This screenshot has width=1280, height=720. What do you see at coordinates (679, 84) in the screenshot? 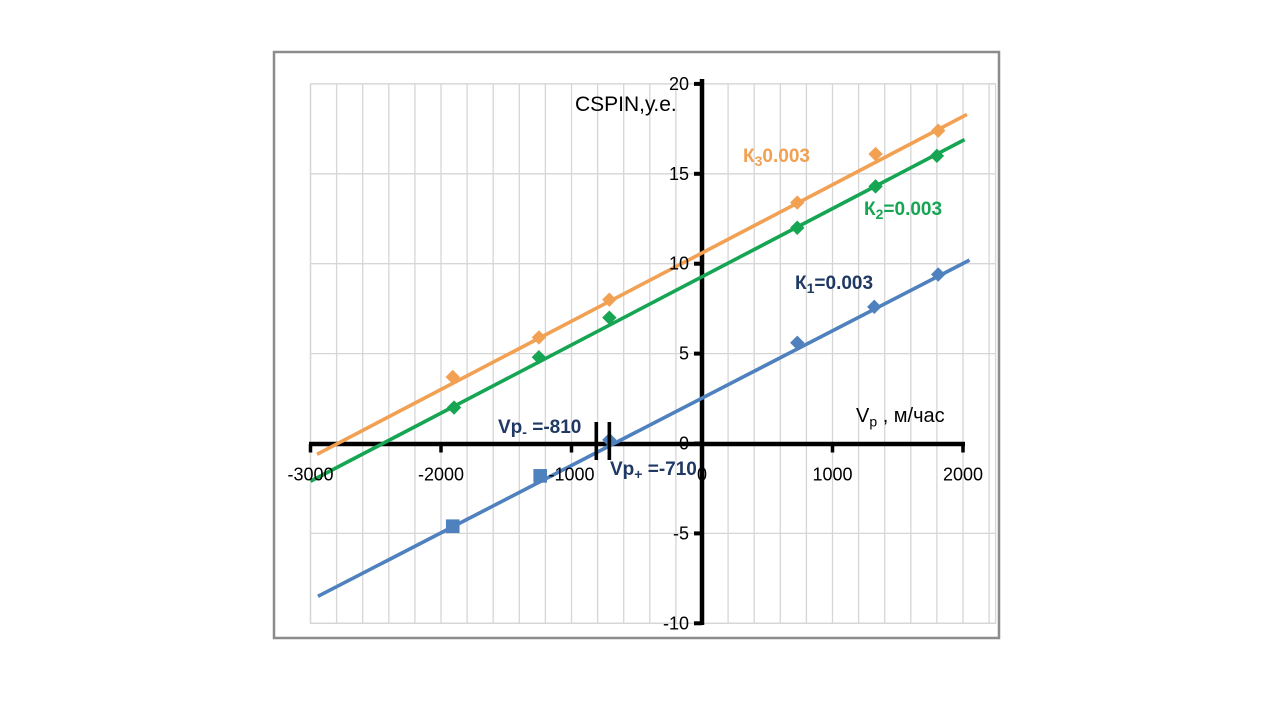
I see `y-tick-label: 20` at bounding box center [679, 84].